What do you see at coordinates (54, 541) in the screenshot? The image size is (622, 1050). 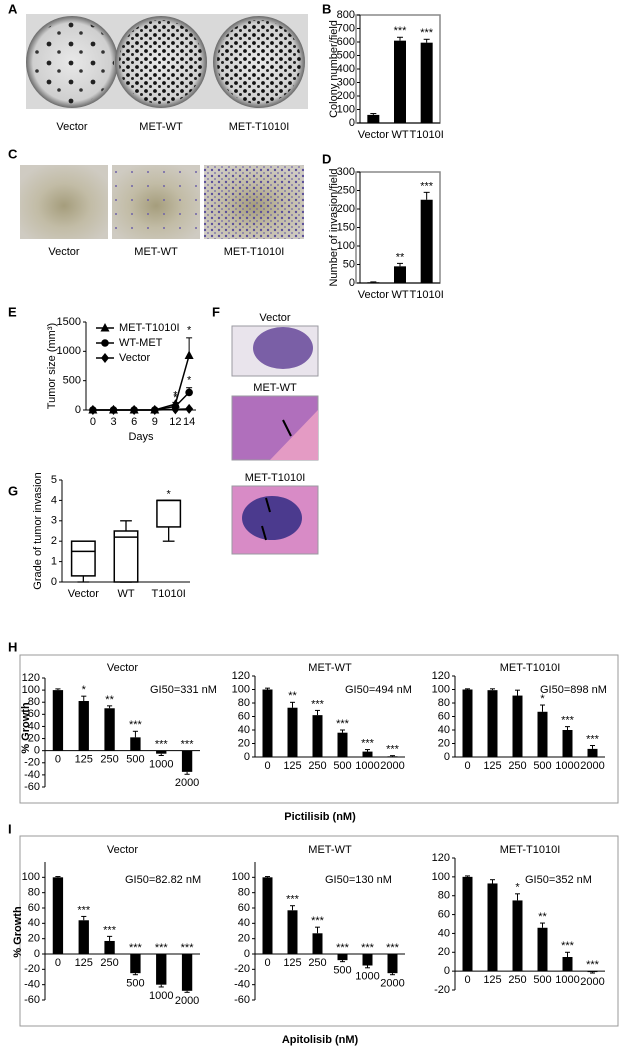 I see `y-tick-label: 2` at bounding box center [54, 541].